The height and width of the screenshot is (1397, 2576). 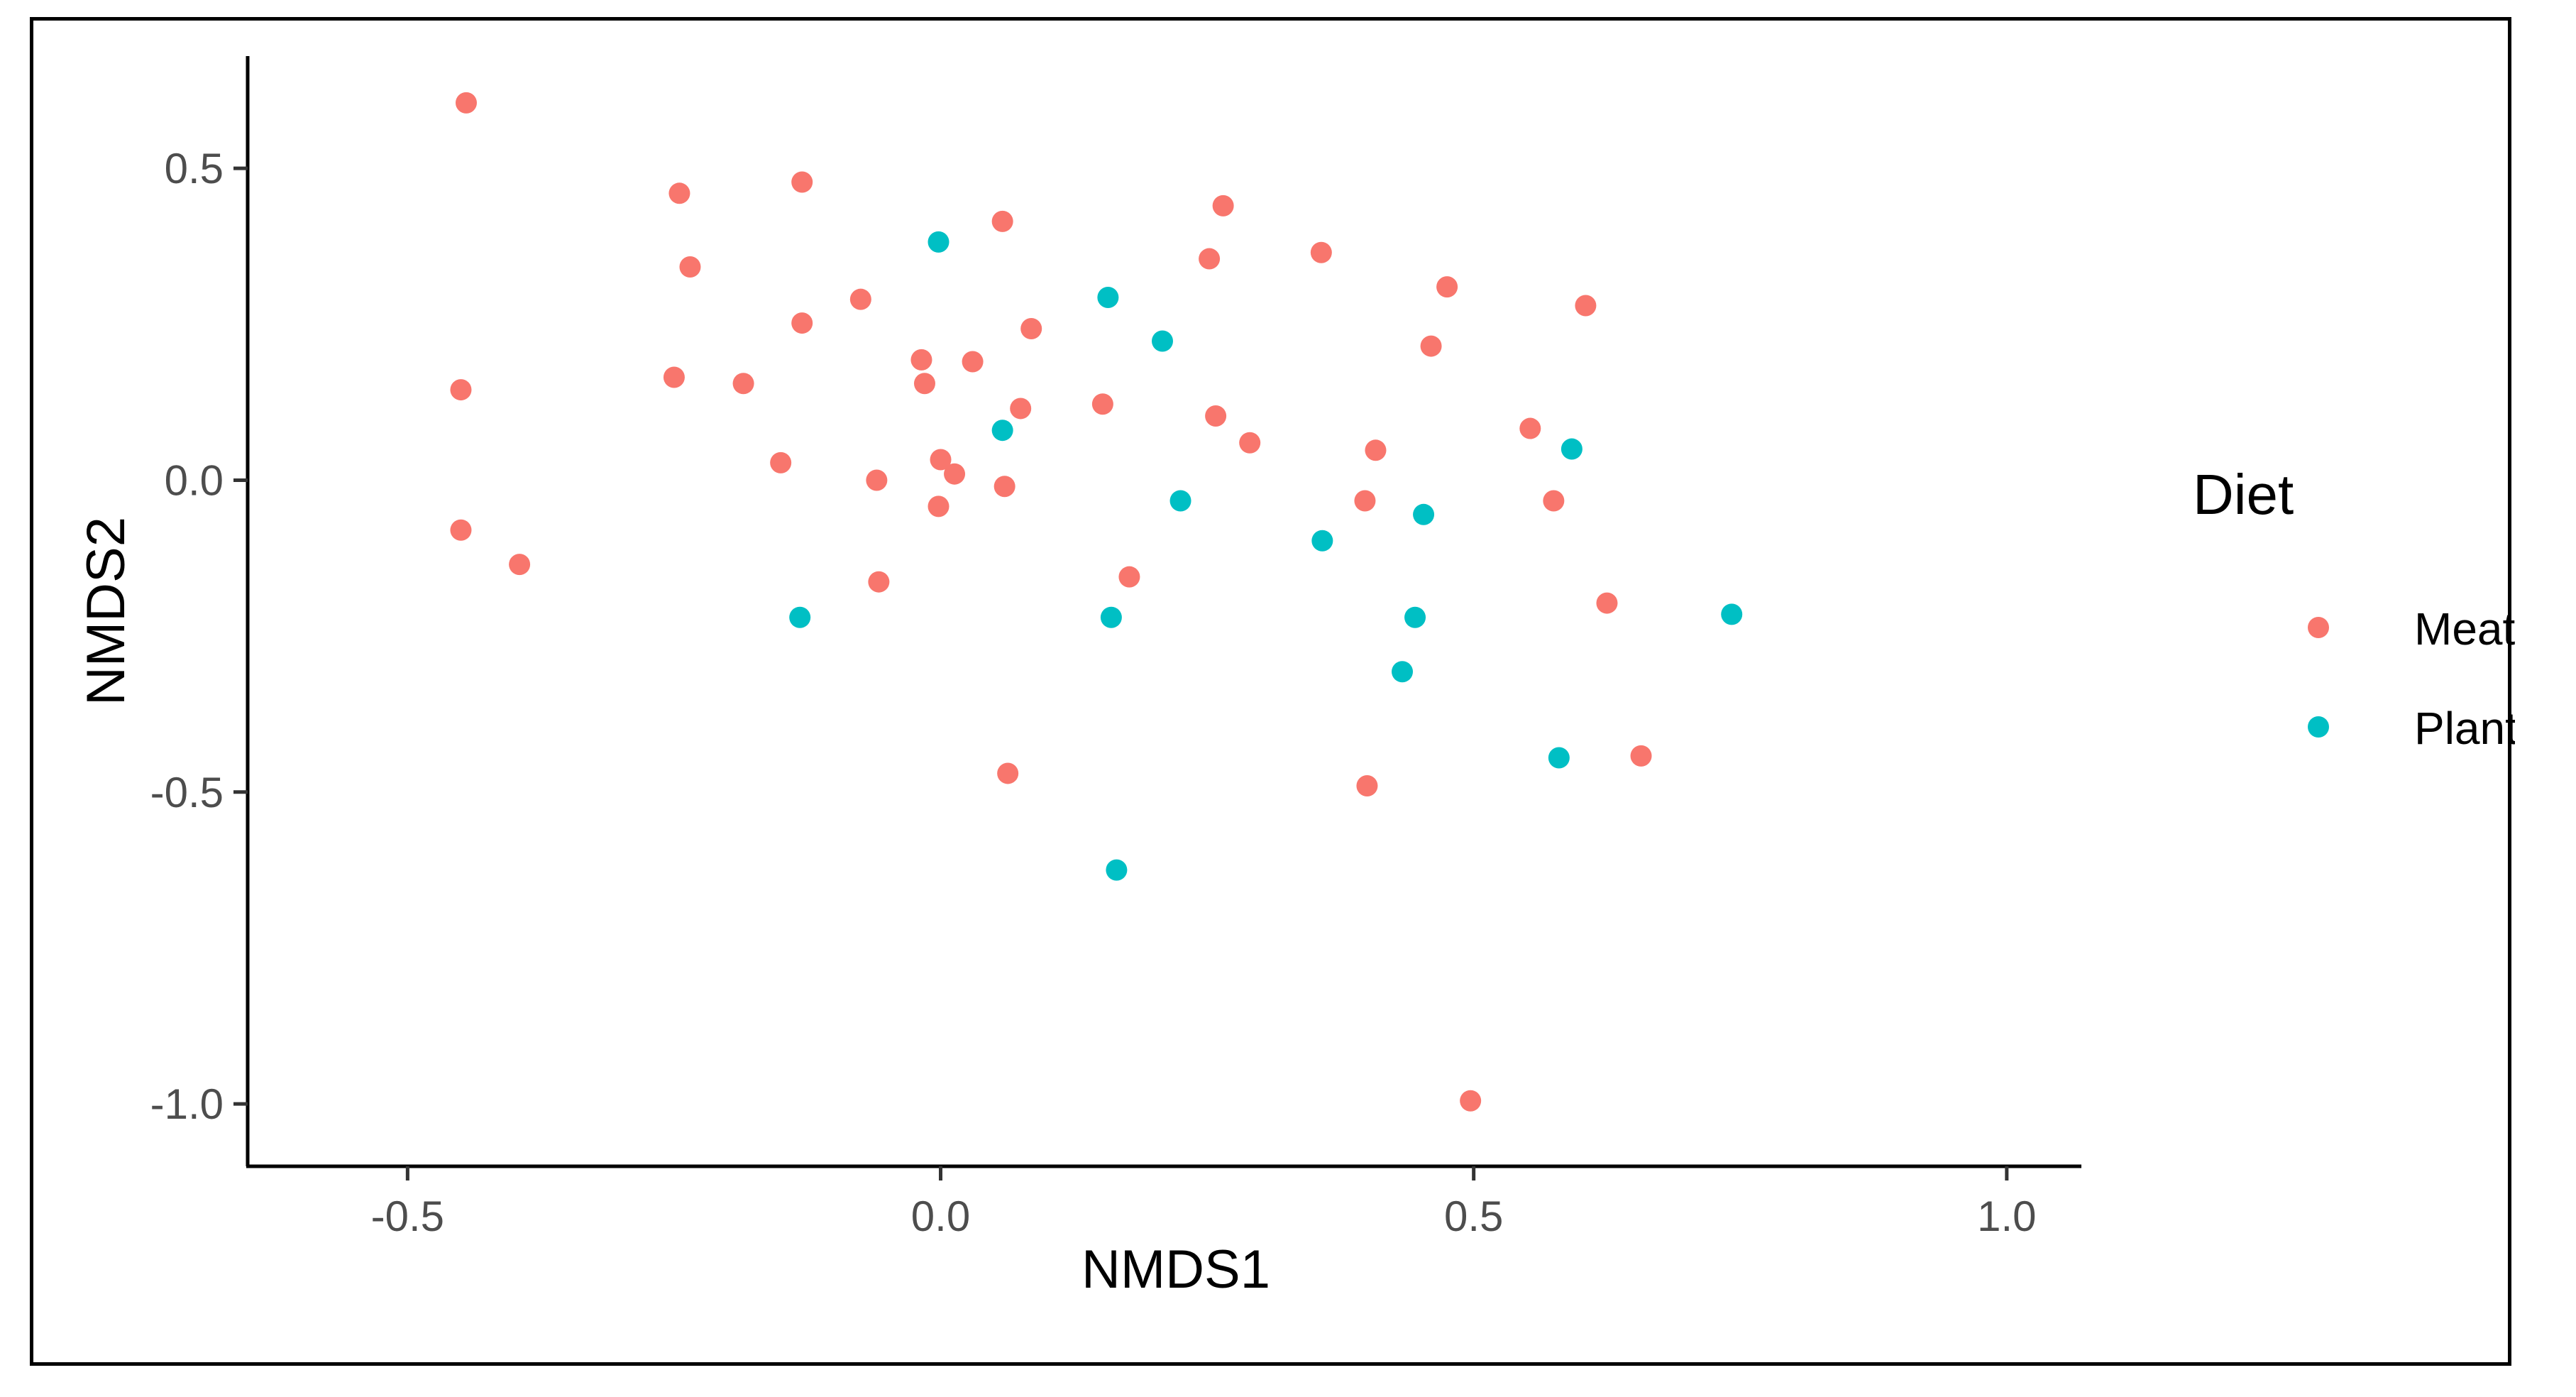 What do you see at coordinates (194, 480) in the screenshot?
I see `y-tick-label: 0.0` at bounding box center [194, 480].